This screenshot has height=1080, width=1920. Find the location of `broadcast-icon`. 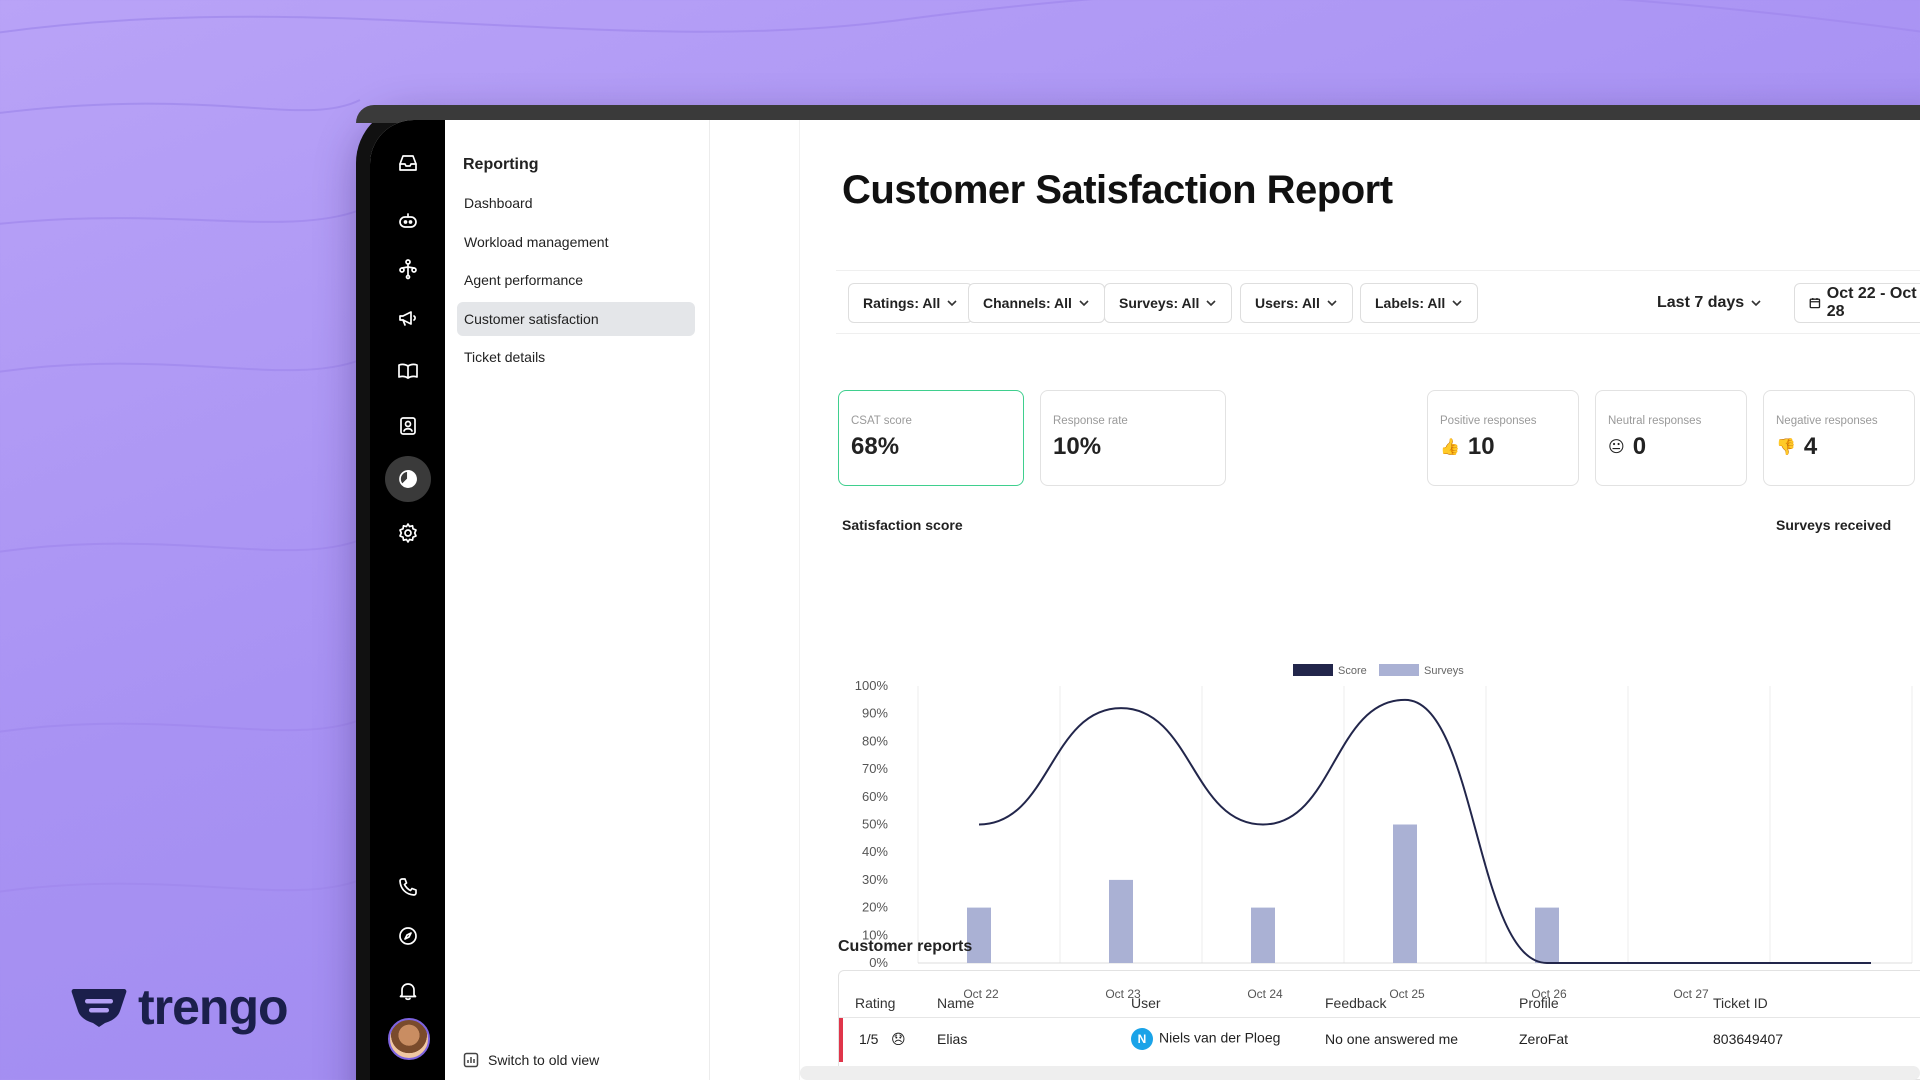

broadcast-icon is located at coordinates (408, 318).